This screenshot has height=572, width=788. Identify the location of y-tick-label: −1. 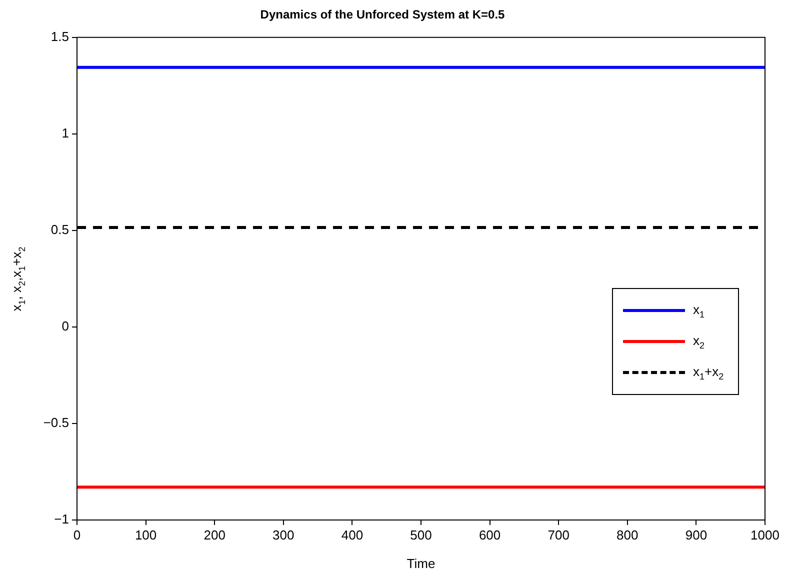
(61, 519).